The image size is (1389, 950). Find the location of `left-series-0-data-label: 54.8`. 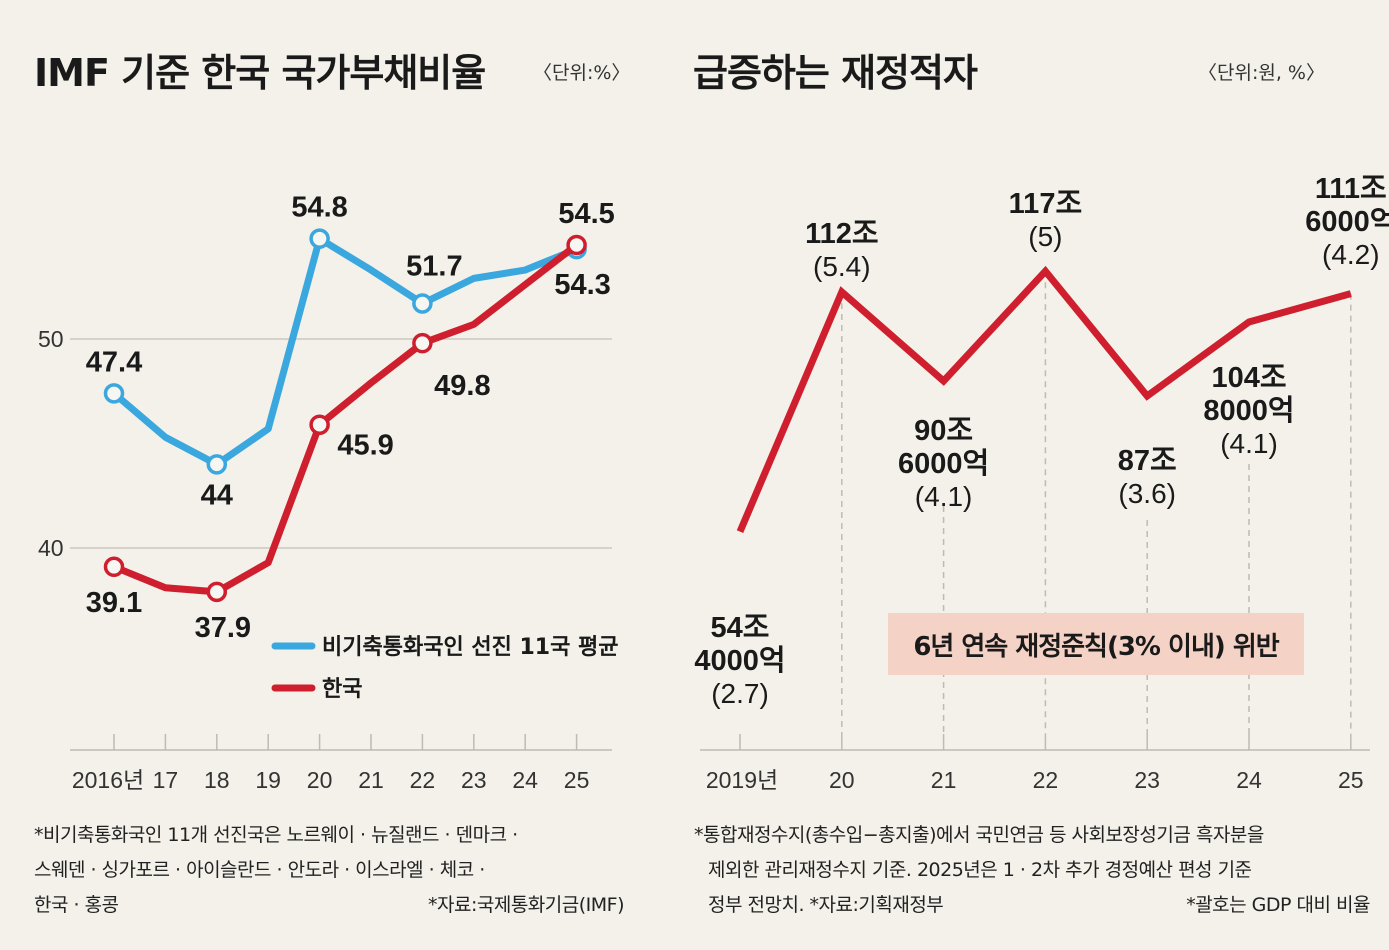

left-series-0-data-label: 54.8 is located at coordinates (319, 208).